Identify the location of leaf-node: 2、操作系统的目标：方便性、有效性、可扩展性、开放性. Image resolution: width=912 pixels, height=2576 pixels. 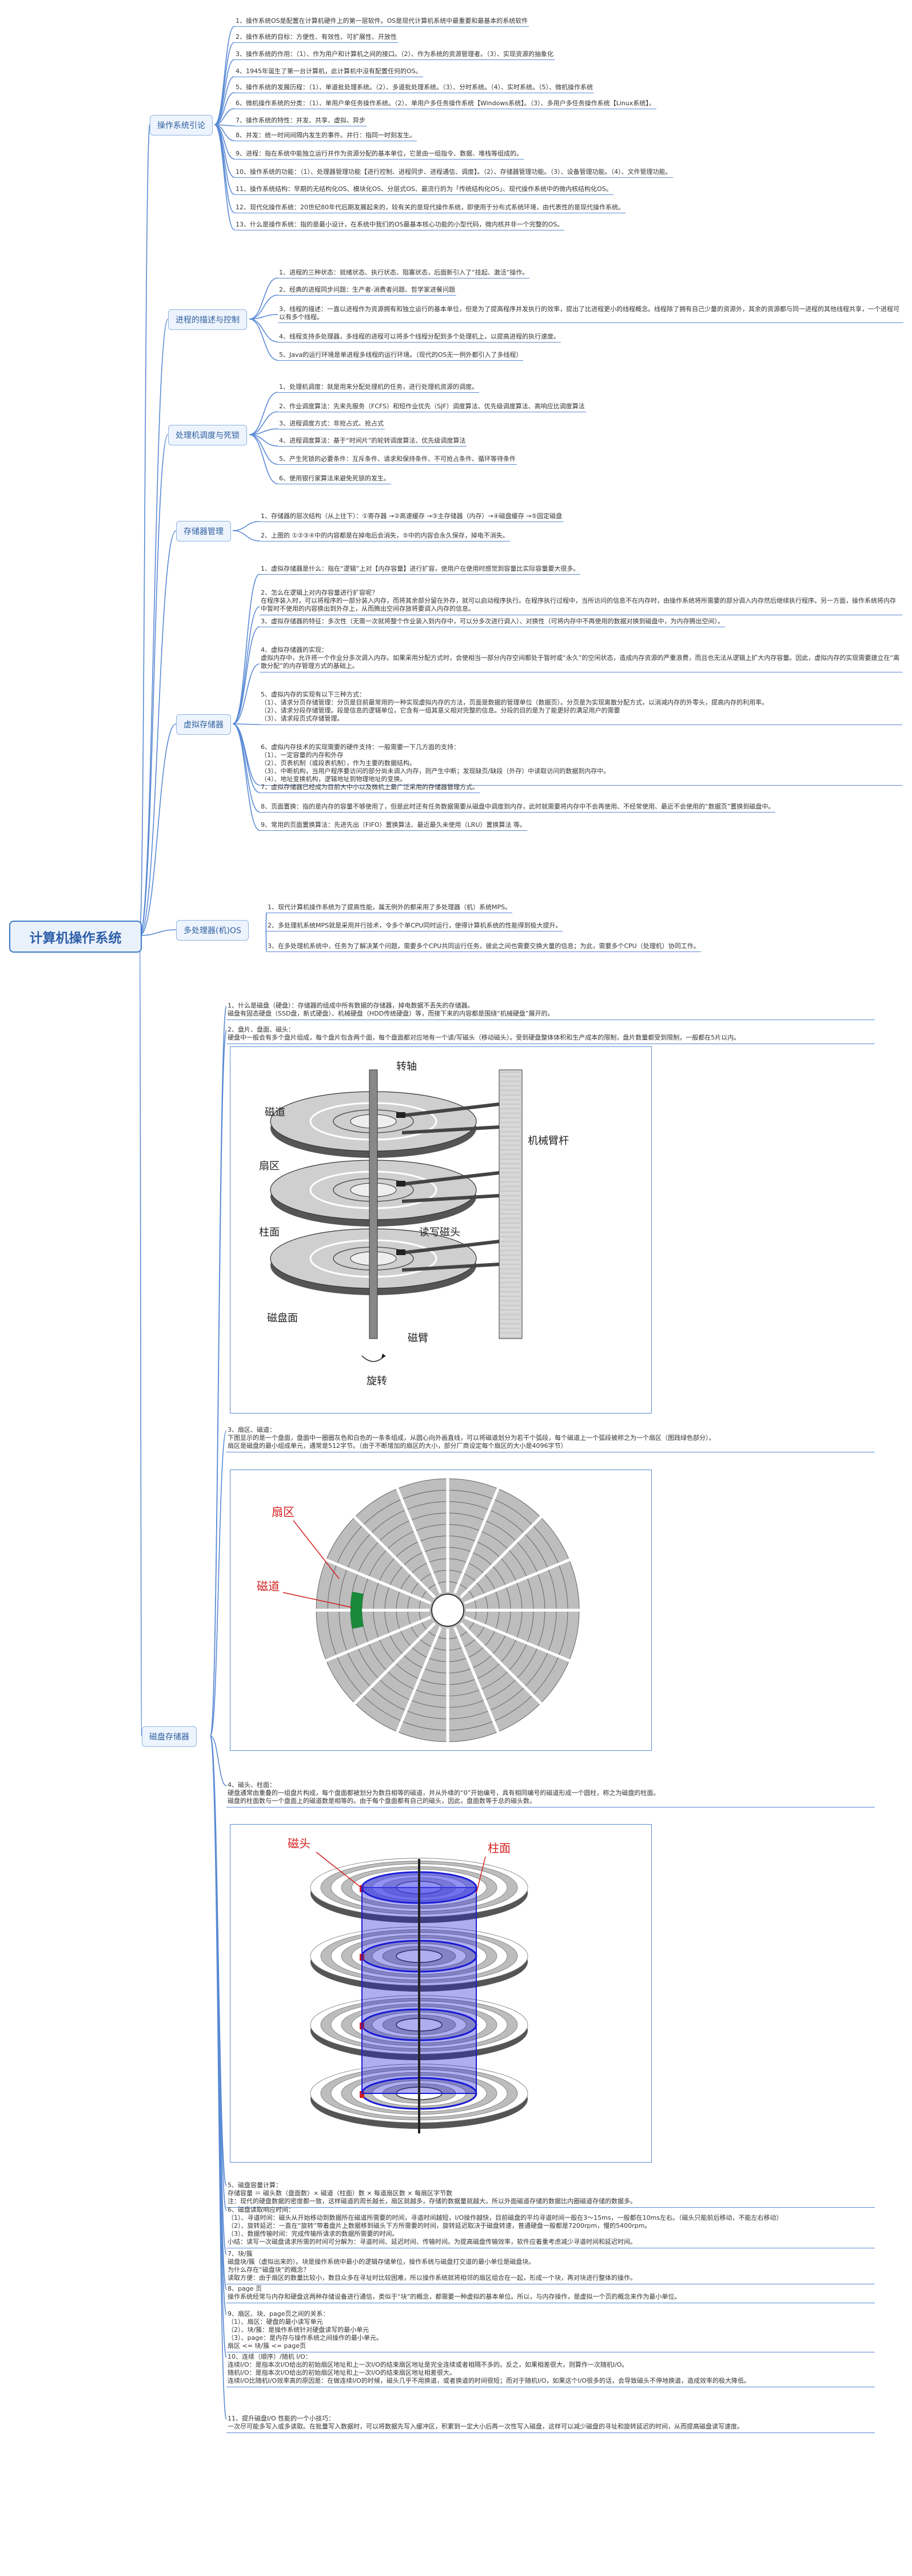
(316, 38).